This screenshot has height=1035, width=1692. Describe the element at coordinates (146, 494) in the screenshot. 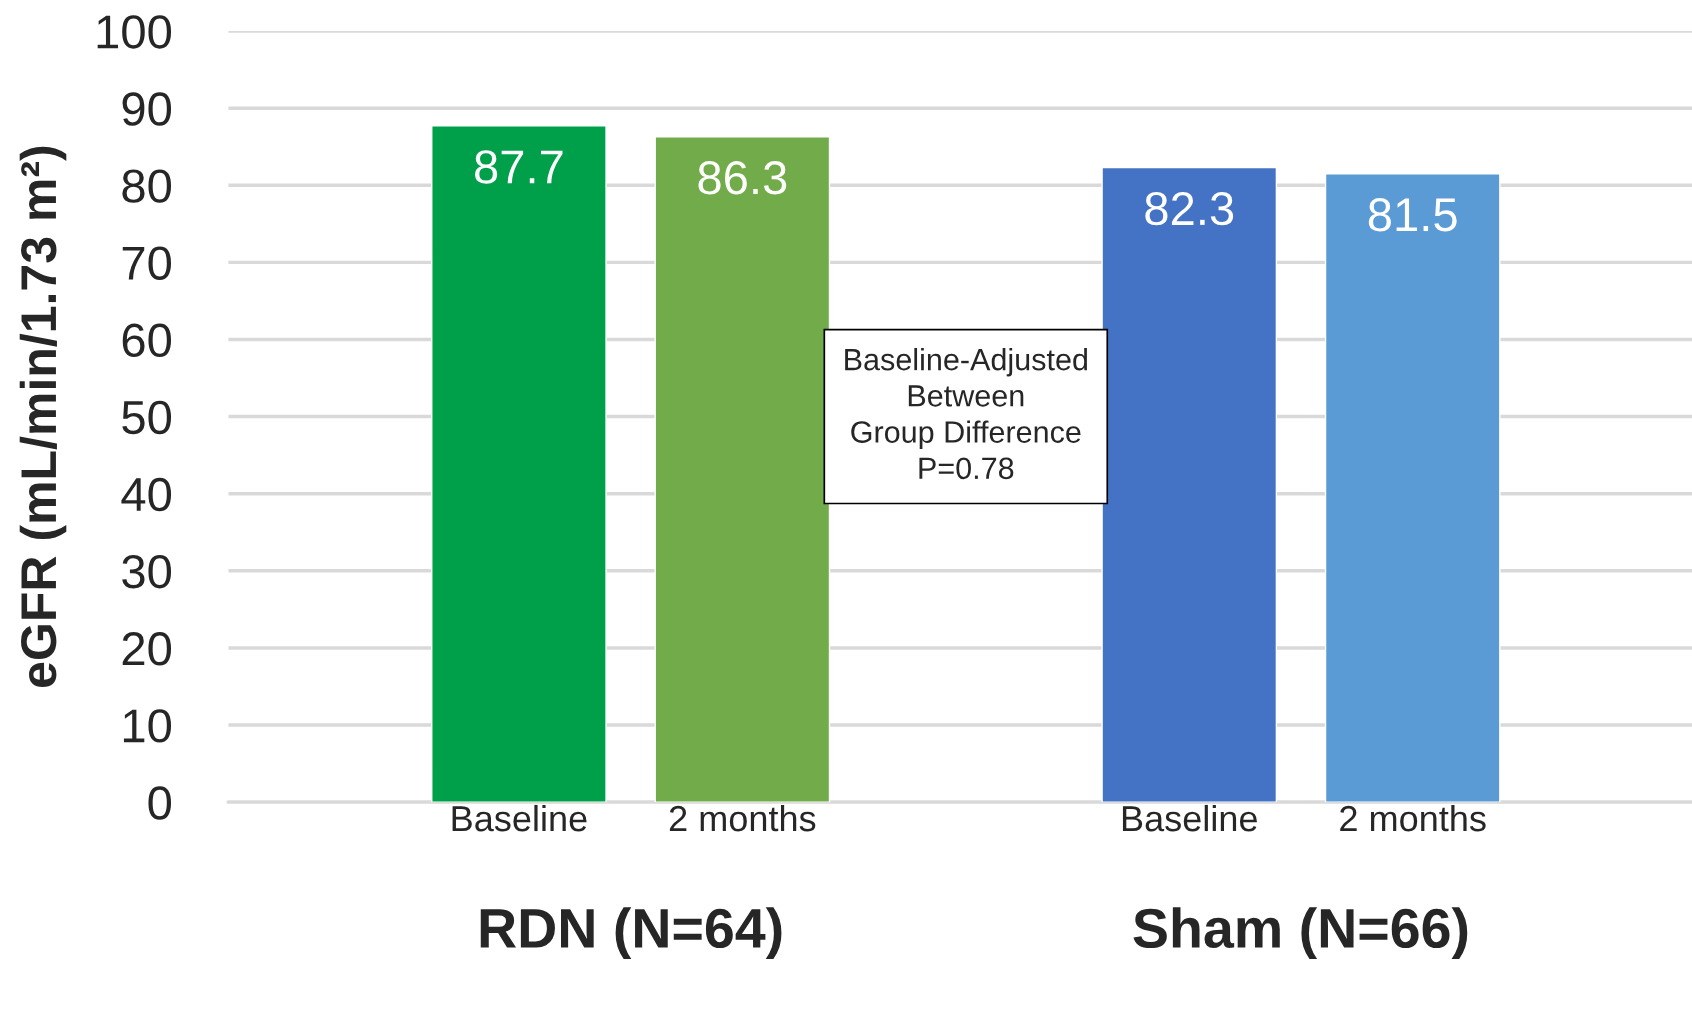

I see `y-tick-label: 40` at that location.